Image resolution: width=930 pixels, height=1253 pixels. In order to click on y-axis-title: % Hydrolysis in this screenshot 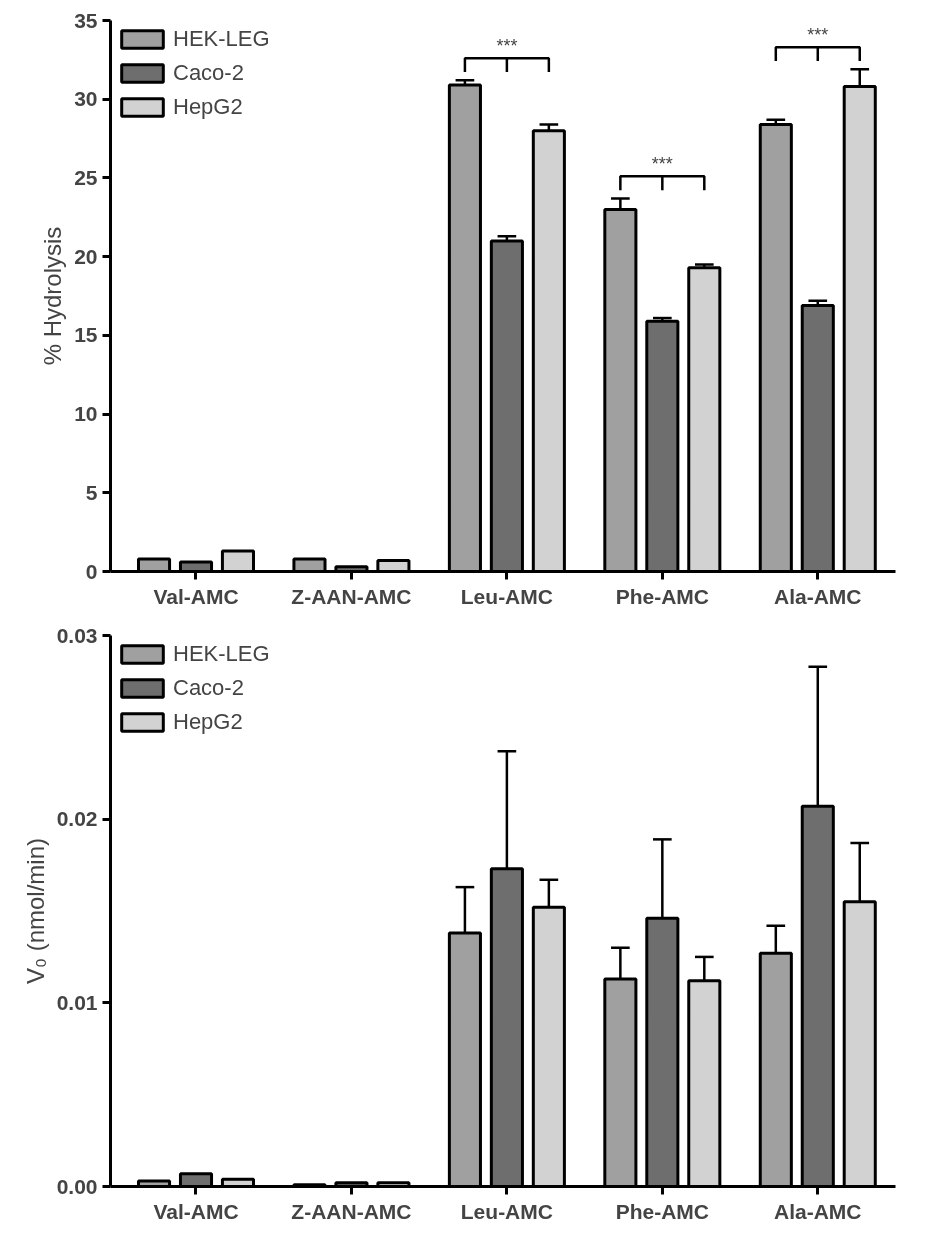, I will do `click(53, 296)`.